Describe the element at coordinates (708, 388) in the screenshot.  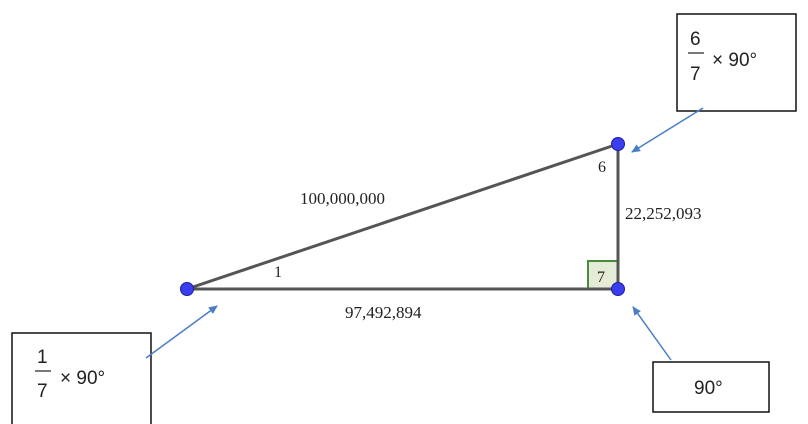
I see `callout-bottom-right-text: 90°` at that location.